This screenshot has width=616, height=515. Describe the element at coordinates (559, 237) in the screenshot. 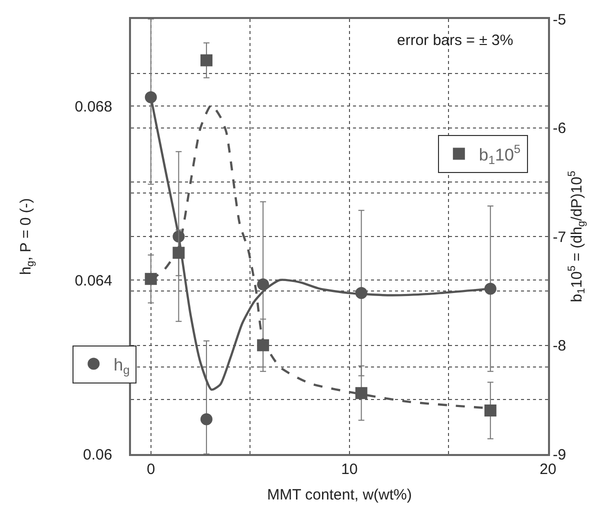

I see `y2-tick-label: -7` at that location.